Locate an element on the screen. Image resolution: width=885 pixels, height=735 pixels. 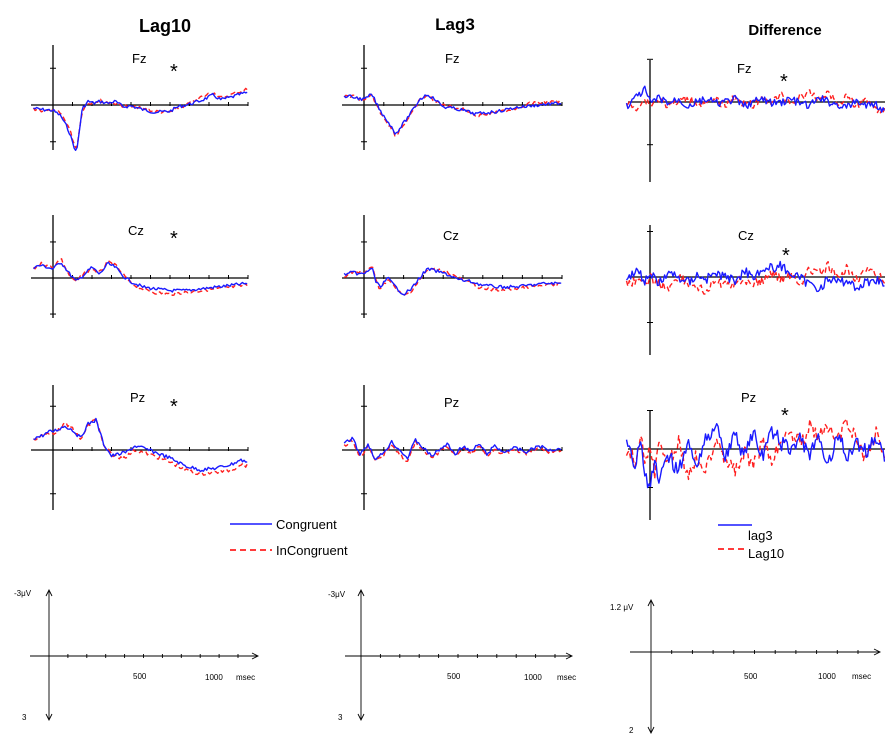
significance-star-lag10-fz: * is located at coordinates (174, 72).